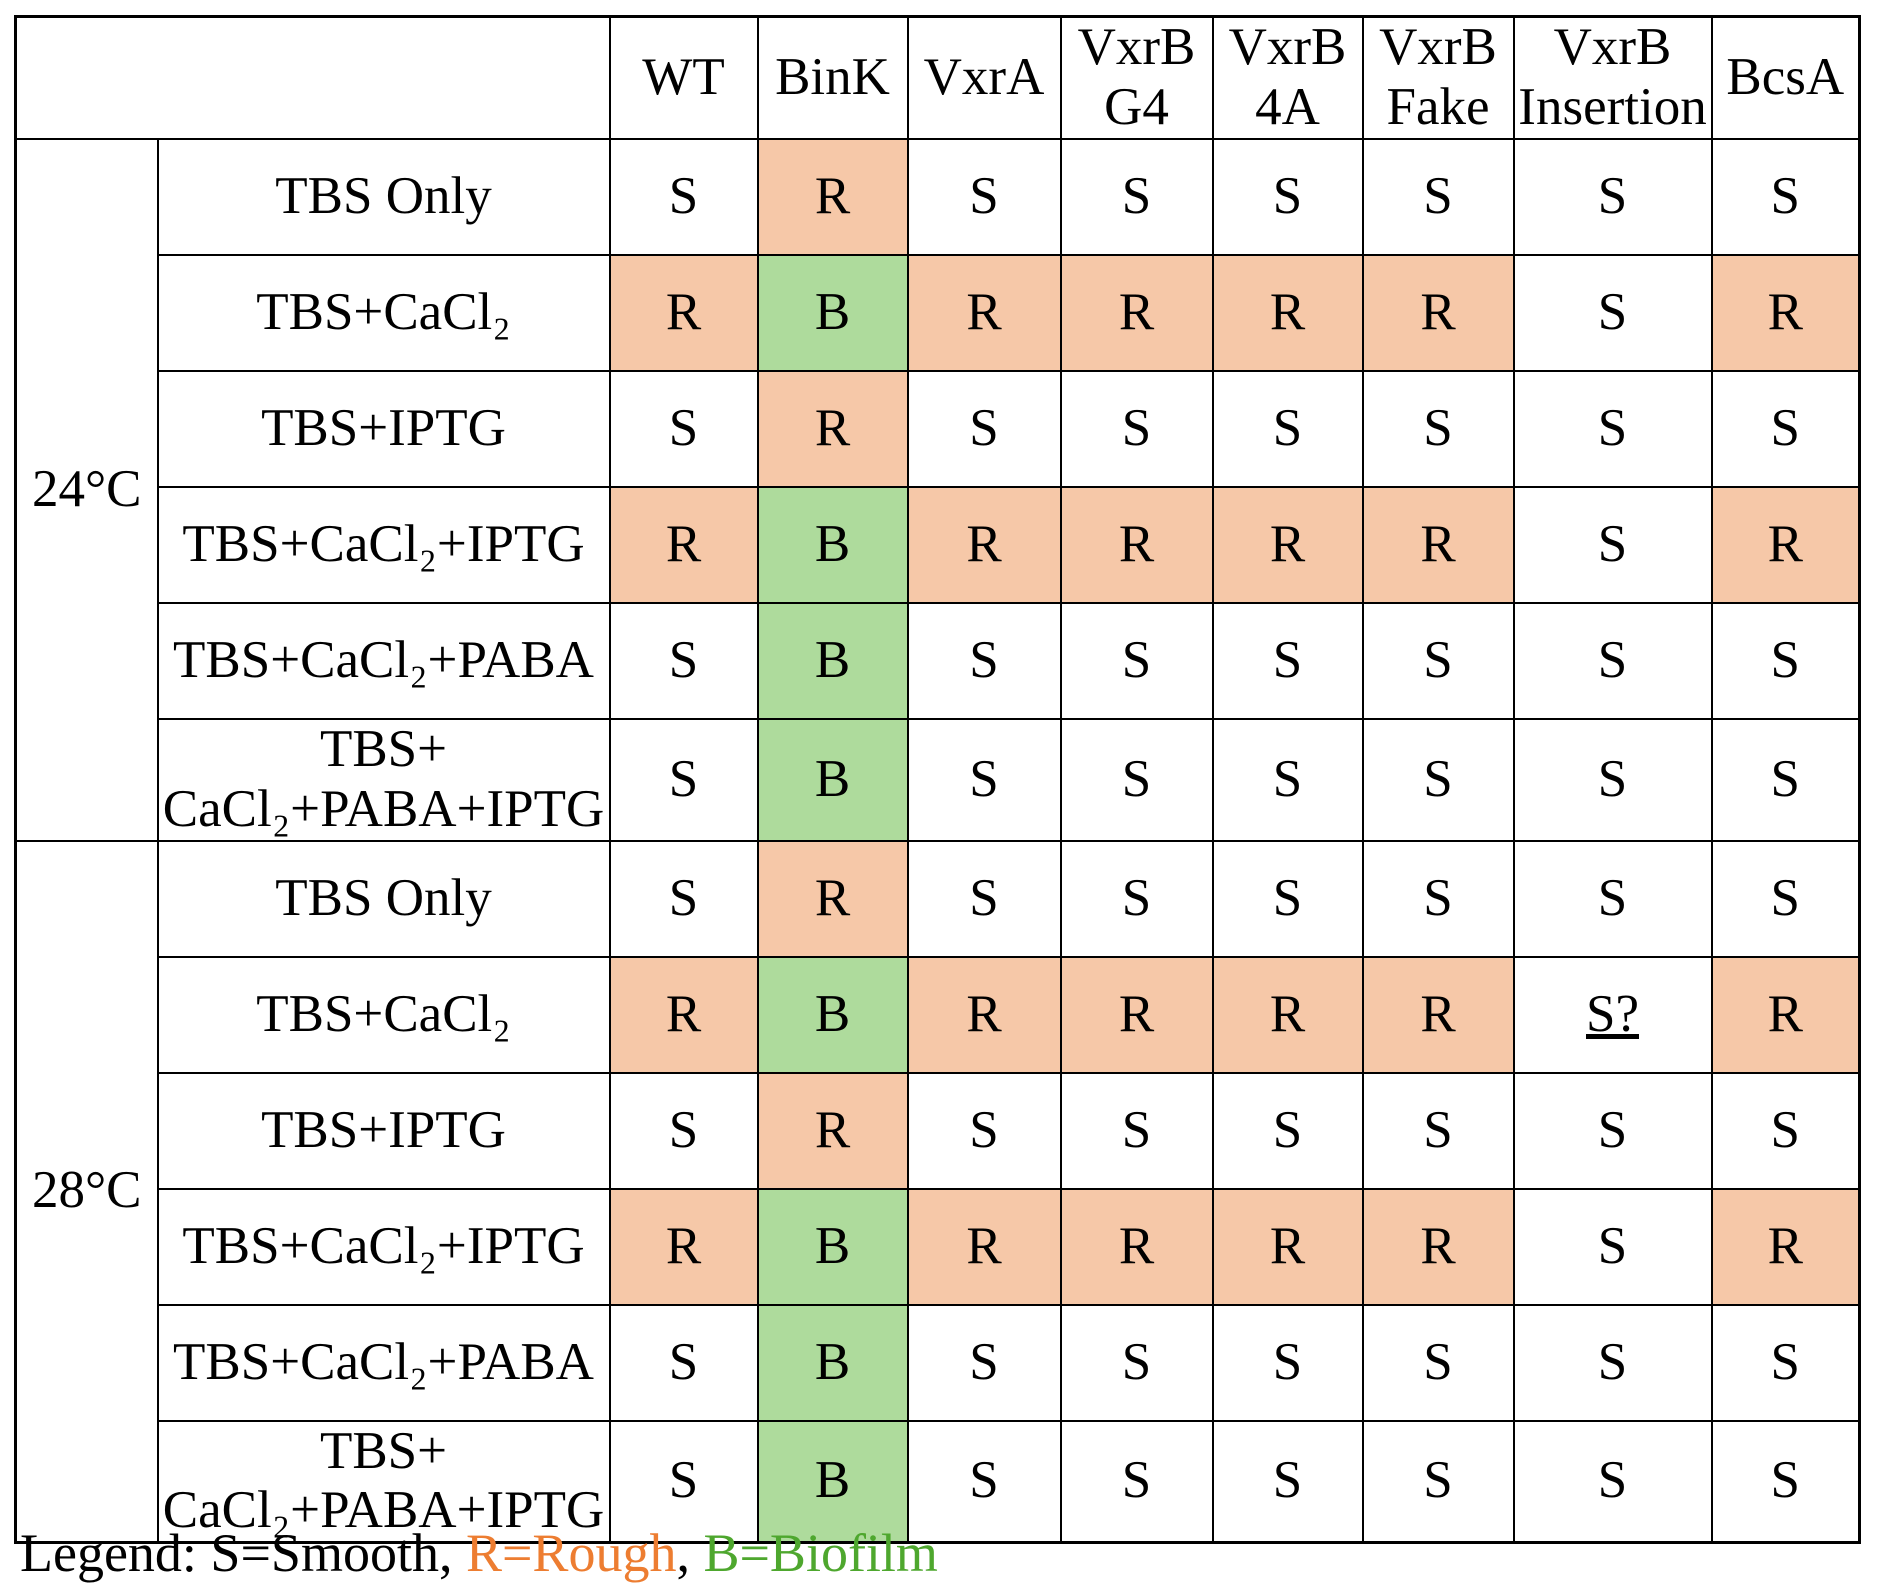  Describe the element at coordinates (820, 1553) in the screenshot. I see `legend-part-4: B=Biofilm` at that location.